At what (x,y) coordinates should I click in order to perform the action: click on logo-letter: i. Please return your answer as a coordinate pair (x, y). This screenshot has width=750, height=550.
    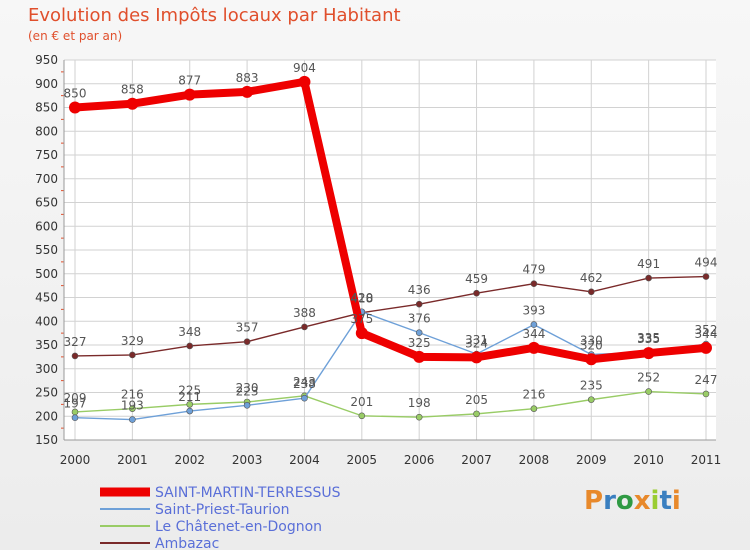
    Looking at the image, I should click on (655, 501).